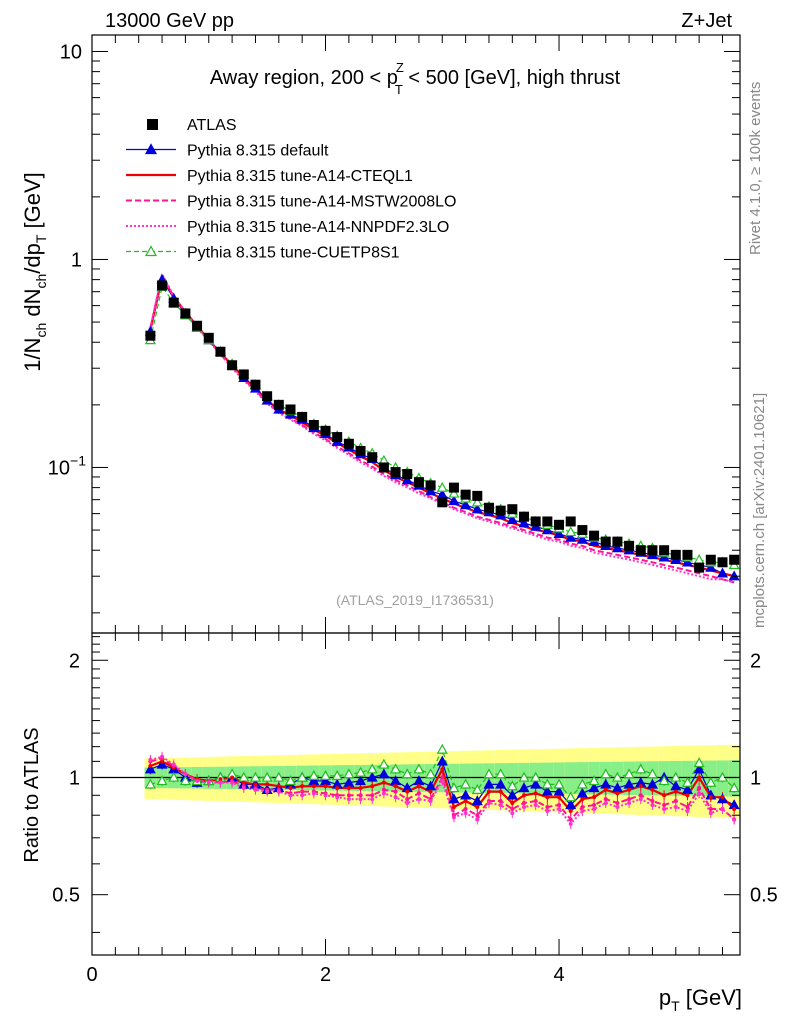 This screenshot has width=786, height=1024. Describe the element at coordinates (415, 600) in the screenshot. I see `analysis-reference: (ATLAS_2019_I1736531)` at that location.